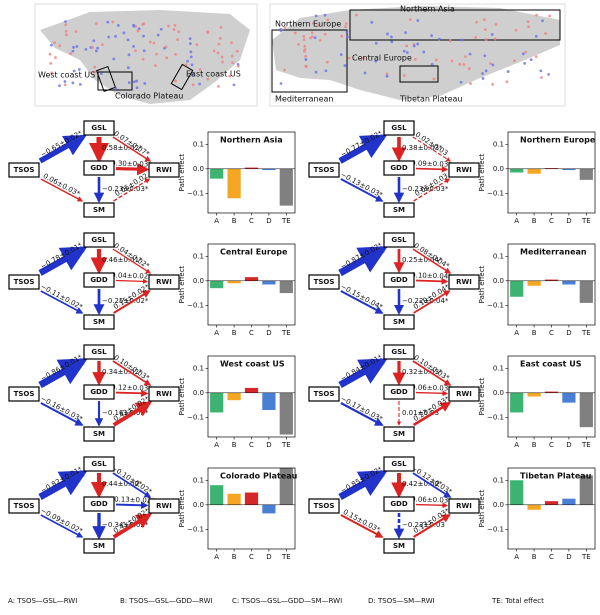 The height and width of the screenshot is (615, 600). I want to click on x-tick-label: A, so click(216, 445).